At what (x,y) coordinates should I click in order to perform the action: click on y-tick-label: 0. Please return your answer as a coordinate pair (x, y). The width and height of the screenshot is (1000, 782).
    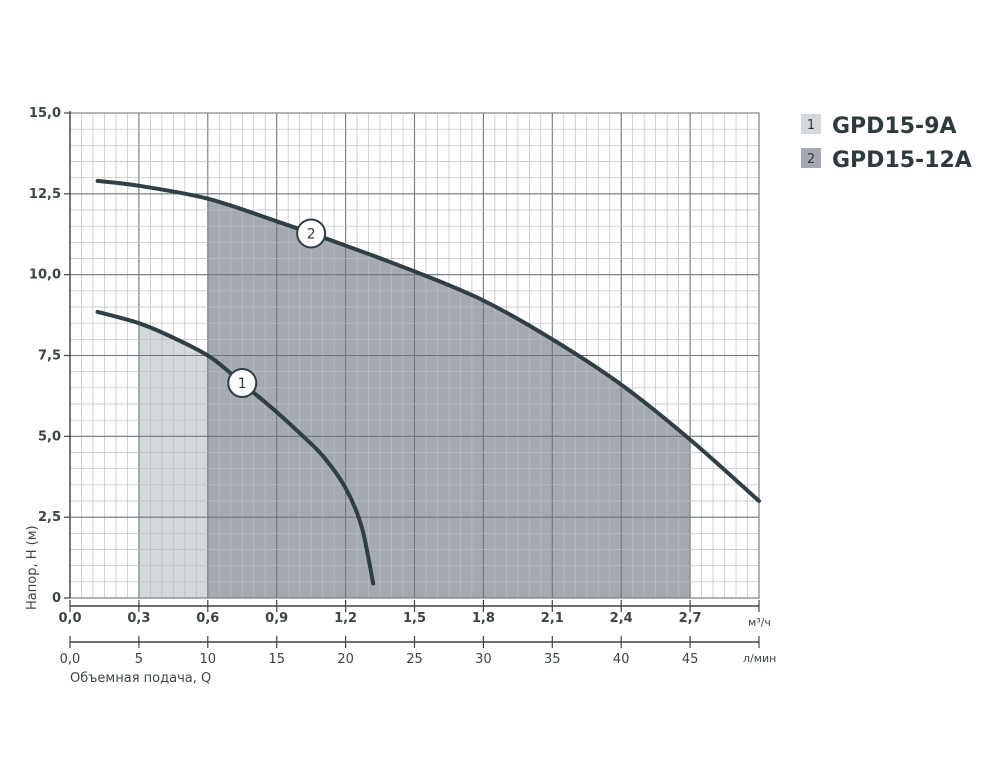
    Looking at the image, I should click on (56, 598).